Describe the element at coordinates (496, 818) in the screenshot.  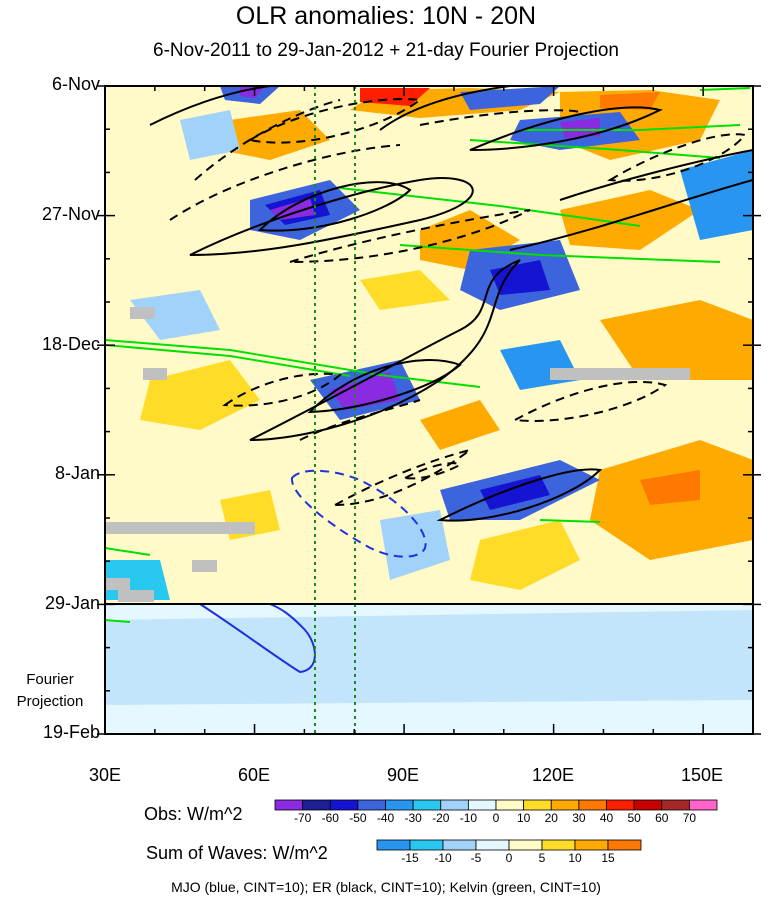
I see `obs-colorbar-label: 0` at that location.